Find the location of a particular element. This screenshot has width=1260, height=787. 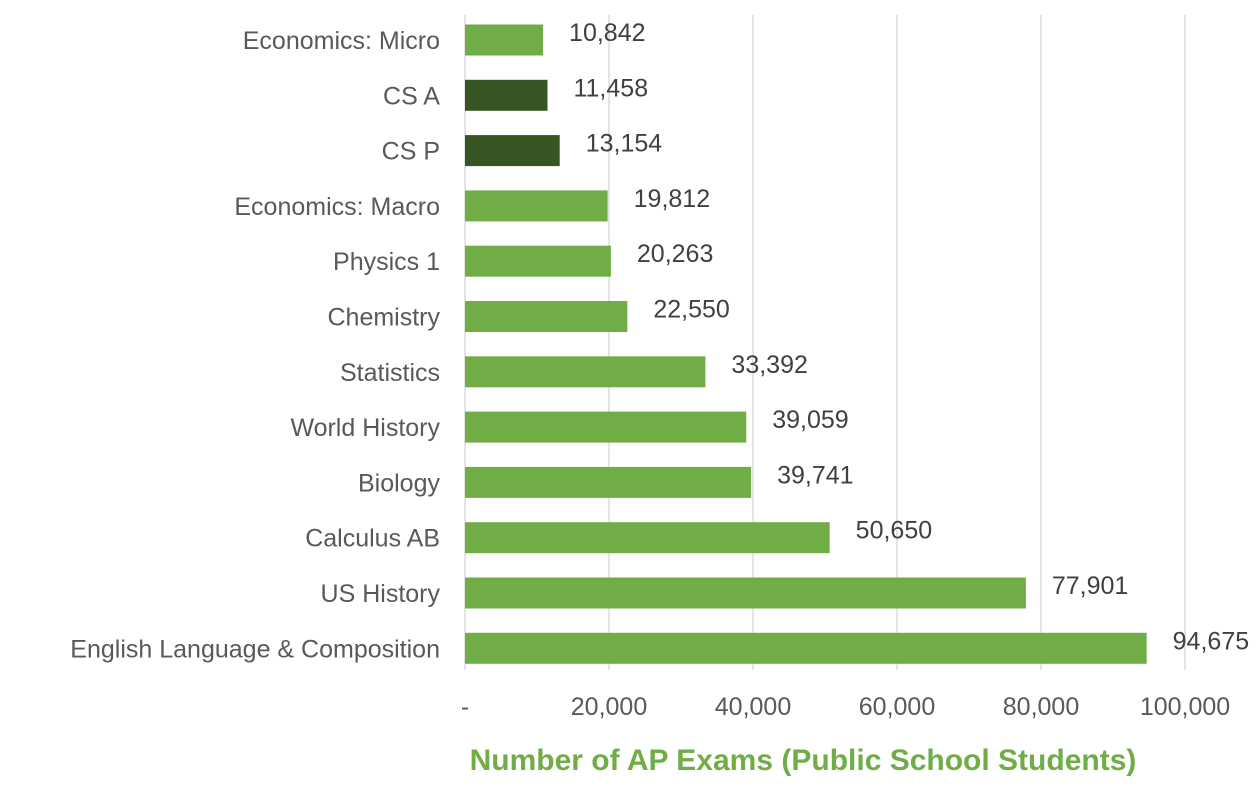

category-label: Economics: Macro is located at coordinates (337, 207).